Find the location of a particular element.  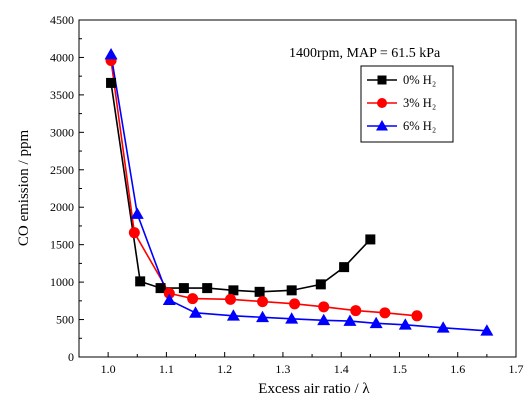

y-tick-label: 2500 is located at coordinates (62, 170).